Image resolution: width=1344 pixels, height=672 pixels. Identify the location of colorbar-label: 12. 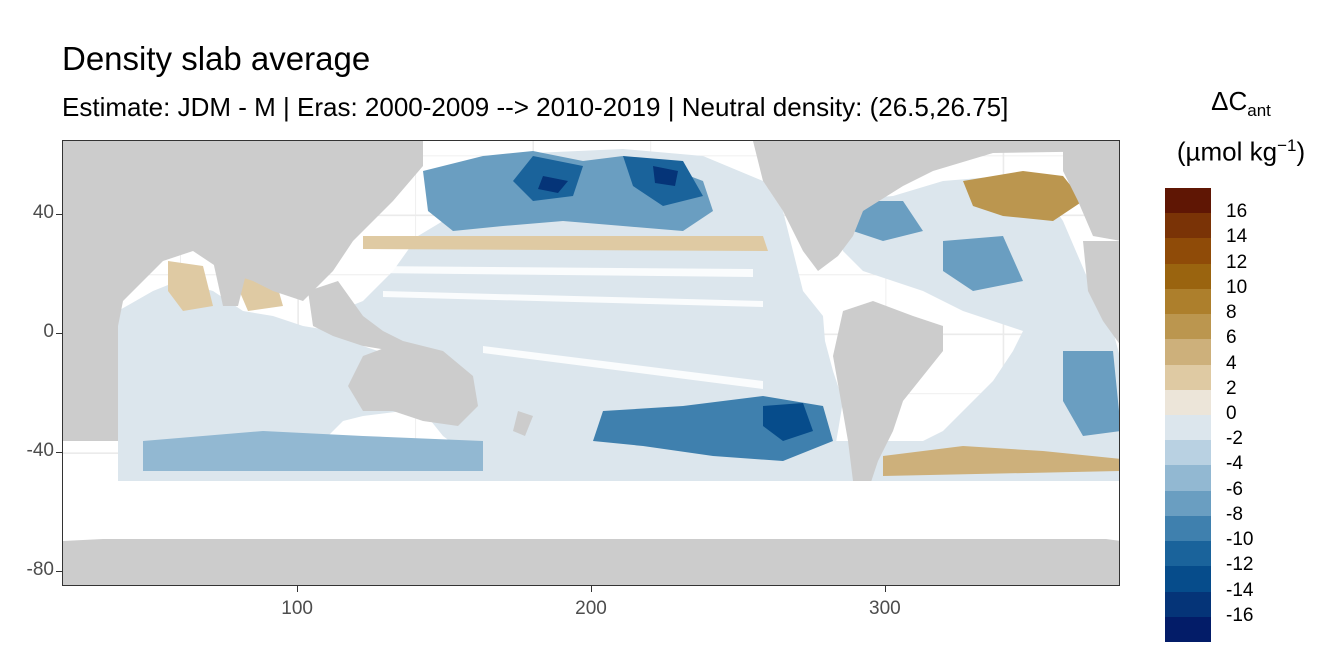
(1237, 262).